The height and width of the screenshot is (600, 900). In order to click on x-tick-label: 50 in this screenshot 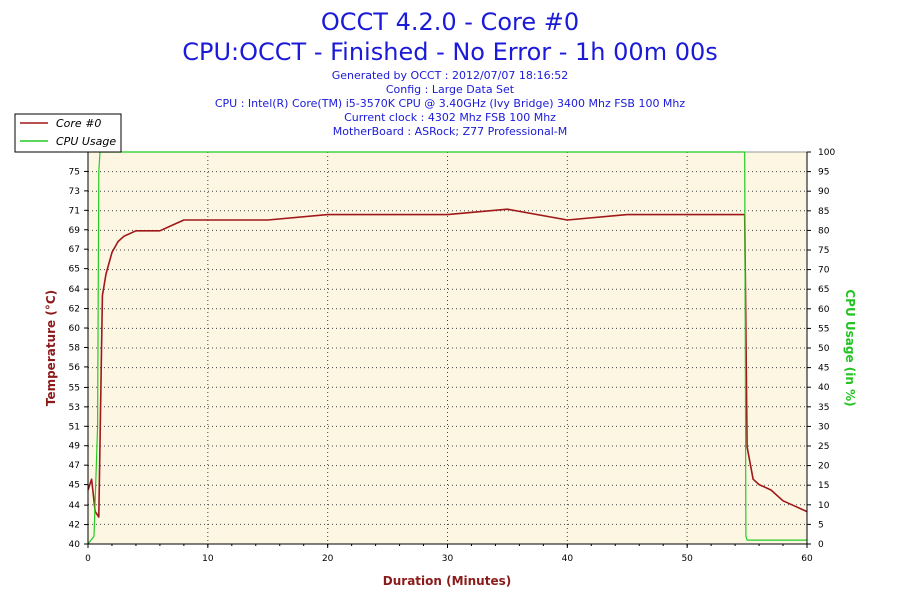, I will do `click(687, 559)`.